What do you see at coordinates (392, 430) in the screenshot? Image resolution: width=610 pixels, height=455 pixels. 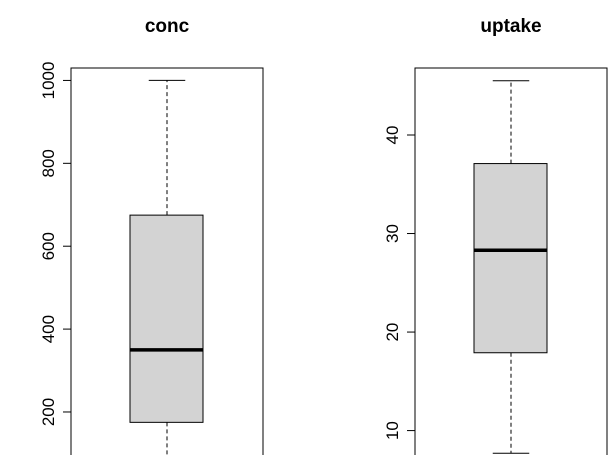 I see `y-tick-label-uptake-10: 10` at bounding box center [392, 430].